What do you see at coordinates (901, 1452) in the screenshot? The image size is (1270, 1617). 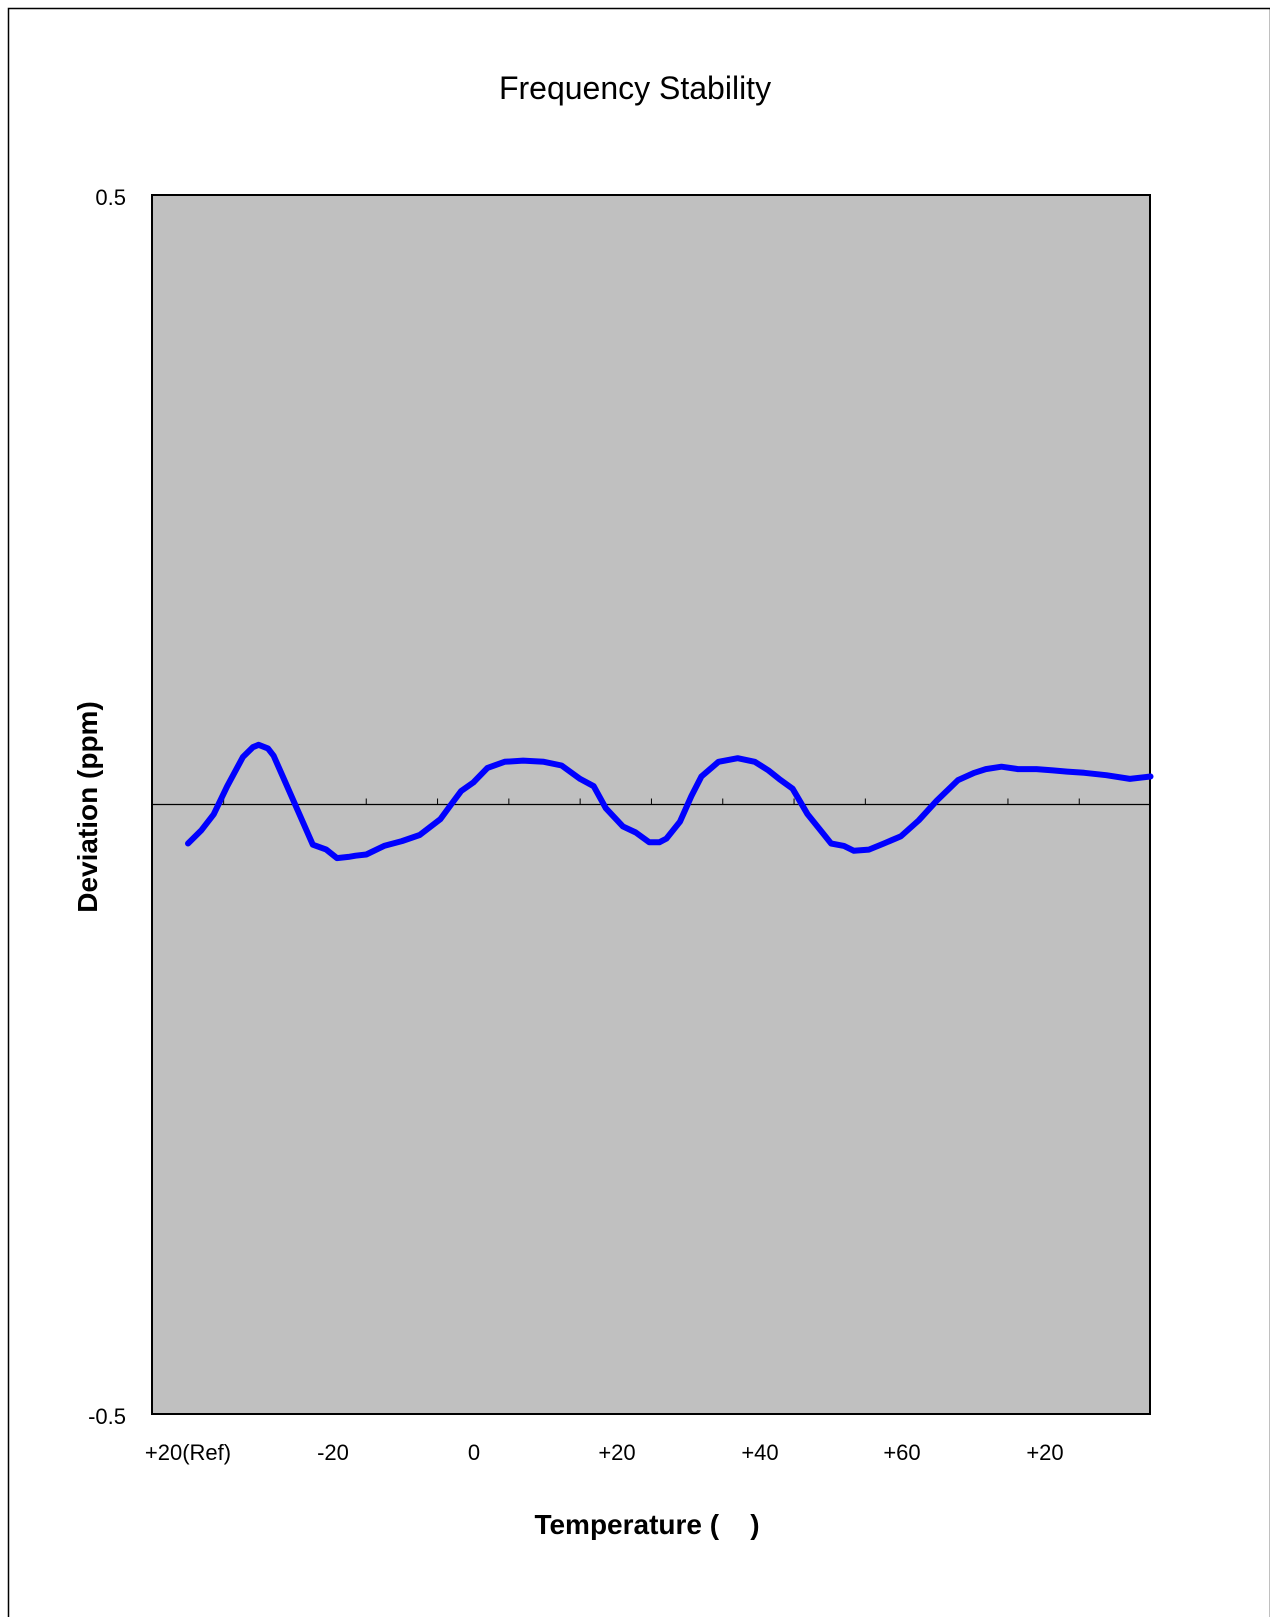 I see `x-tick-label: +60` at bounding box center [901, 1452].